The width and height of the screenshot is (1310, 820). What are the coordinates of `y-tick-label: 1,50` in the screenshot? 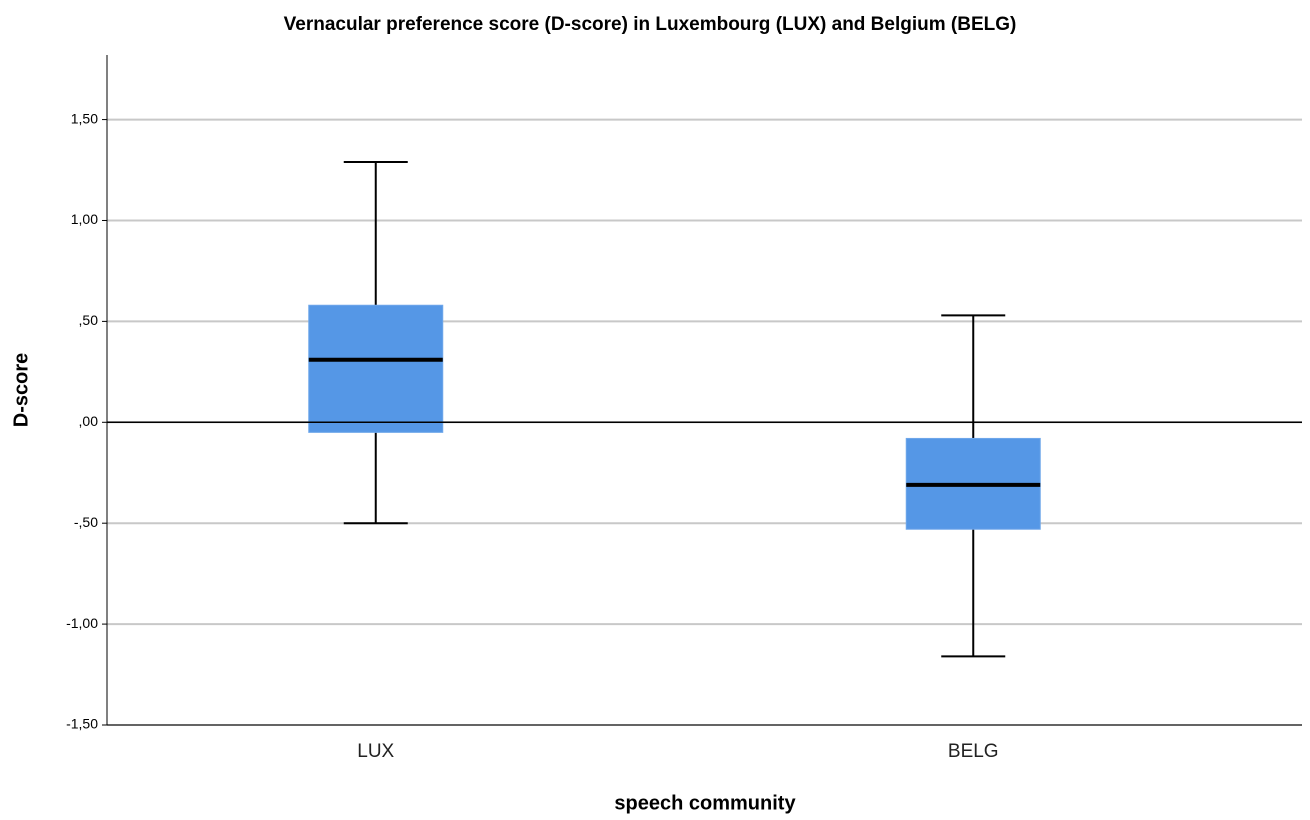 It's located at (84, 118).